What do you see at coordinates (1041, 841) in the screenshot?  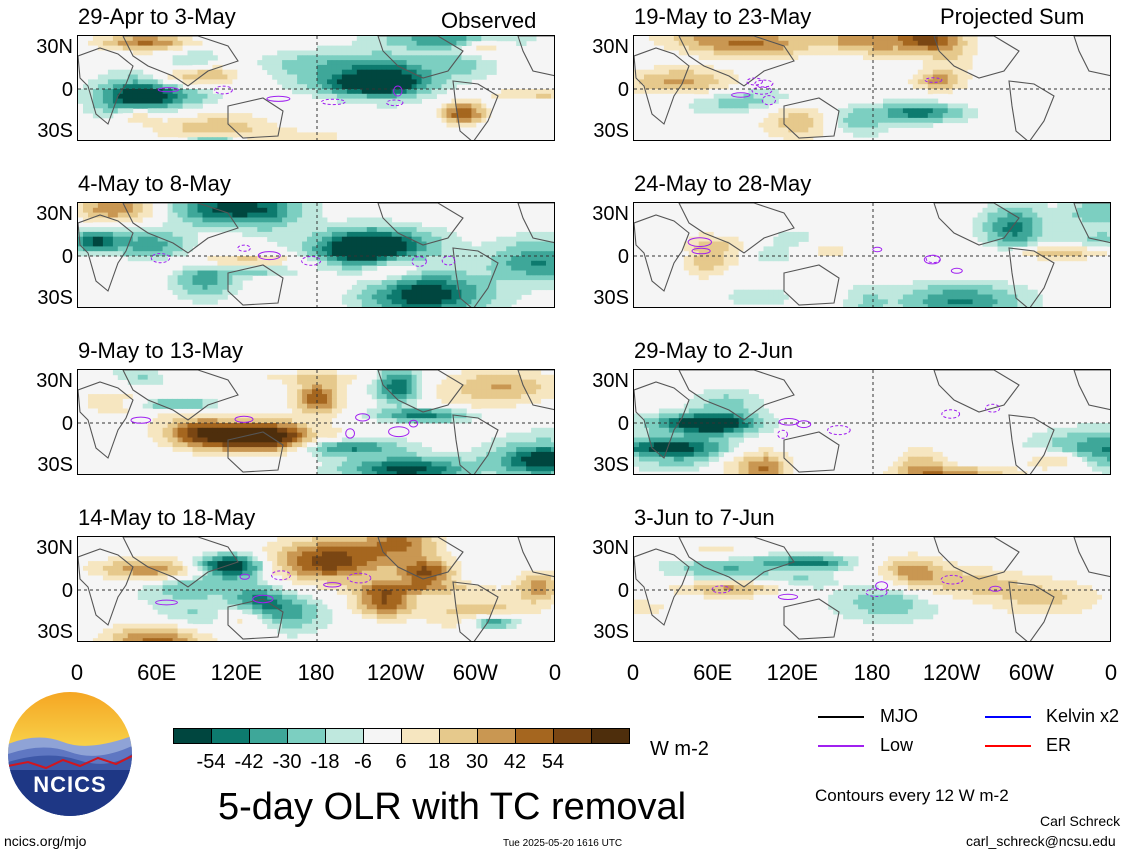 I see `author-email: carl_schreck@ncsu.edu` at bounding box center [1041, 841].